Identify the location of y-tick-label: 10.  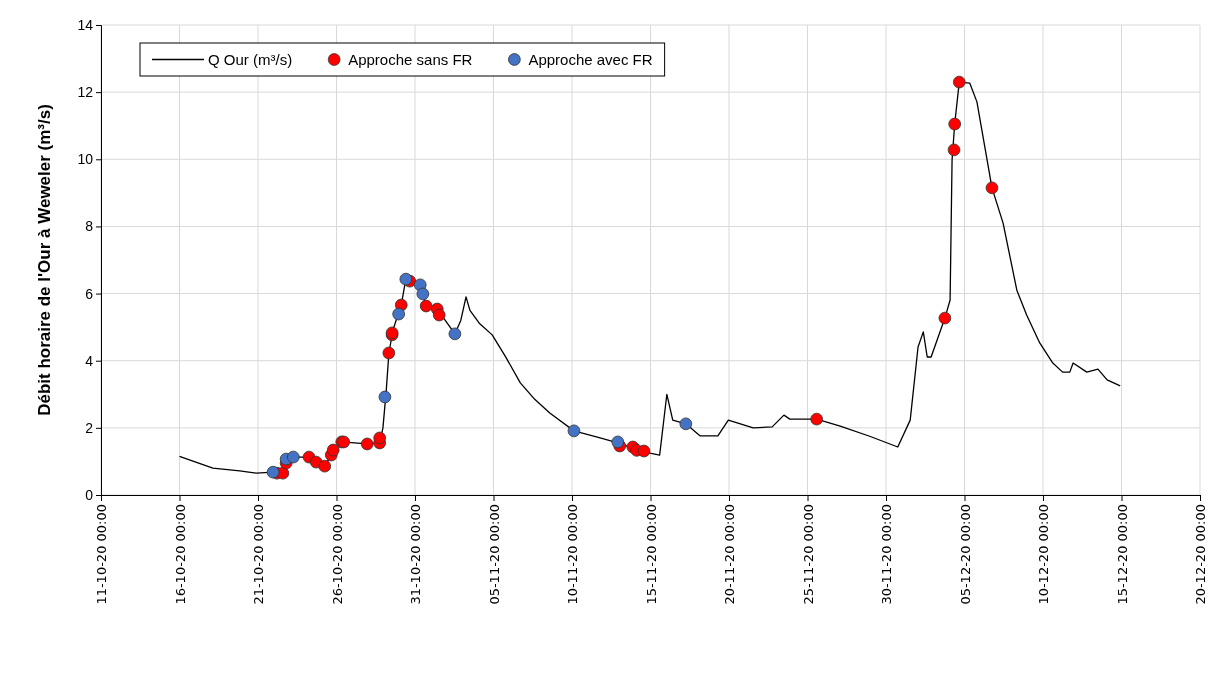
(85, 159).